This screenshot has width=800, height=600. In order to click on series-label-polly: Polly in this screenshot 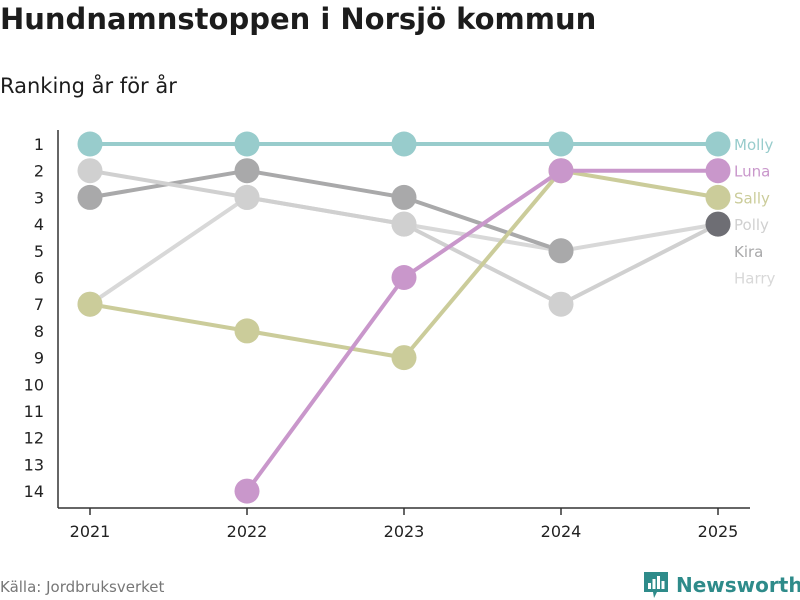, I will do `click(751, 225)`.